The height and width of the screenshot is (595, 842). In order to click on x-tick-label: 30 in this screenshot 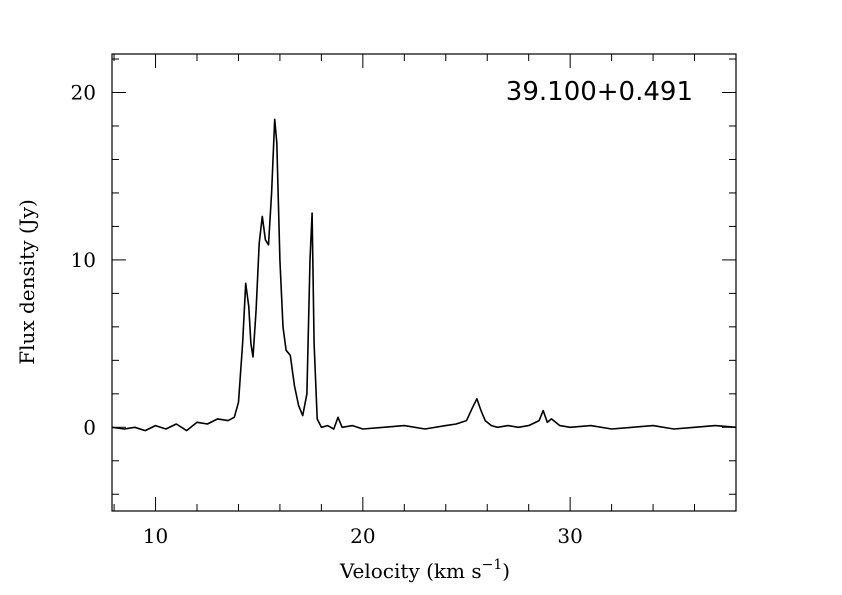, I will do `click(569, 536)`.